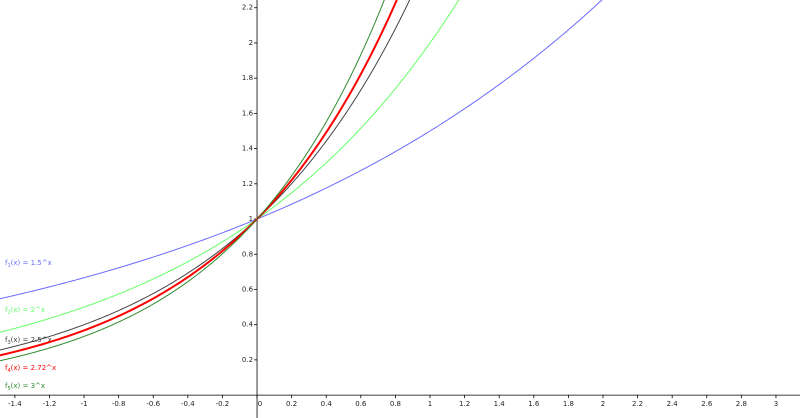 The width and height of the screenshot is (800, 418). I want to click on x-tick-label: 1.6, so click(534, 404).